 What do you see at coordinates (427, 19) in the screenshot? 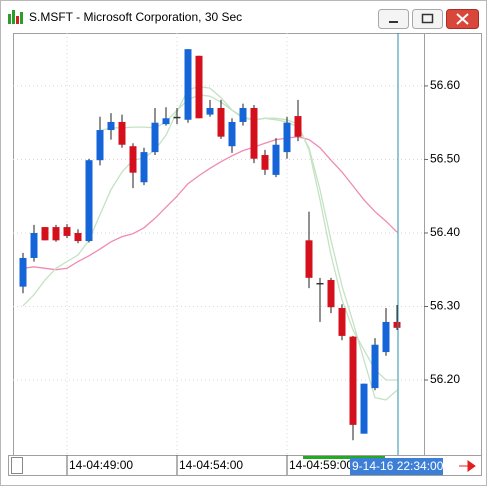
I see `maximize-button` at bounding box center [427, 19].